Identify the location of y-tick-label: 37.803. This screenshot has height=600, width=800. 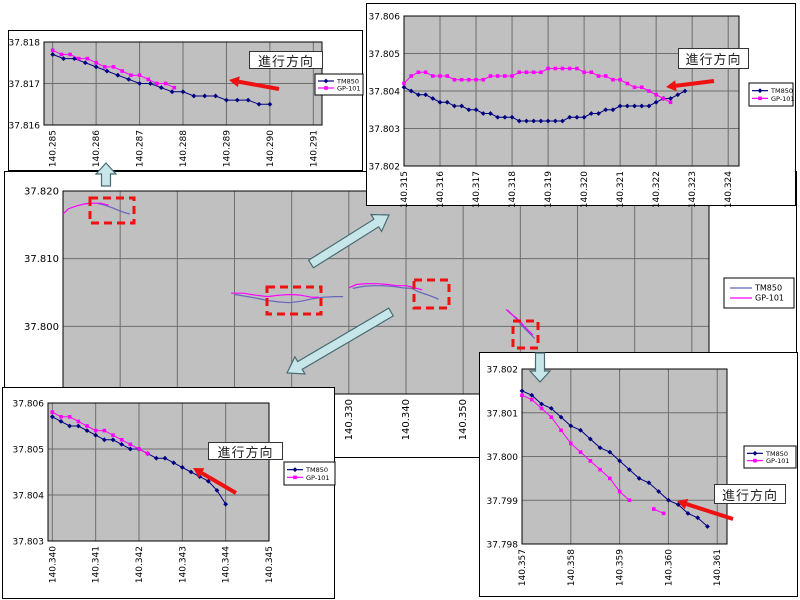
(29, 543).